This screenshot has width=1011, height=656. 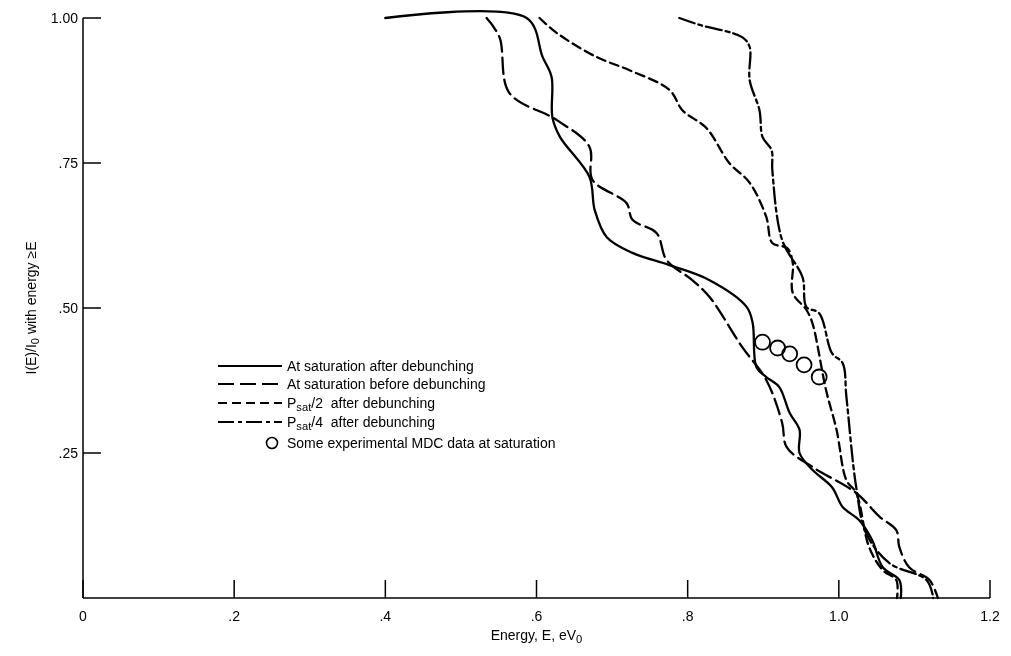 What do you see at coordinates (687, 615) in the screenshot?
I see `x-tick-label: .8` at bounding box center [687, 615].